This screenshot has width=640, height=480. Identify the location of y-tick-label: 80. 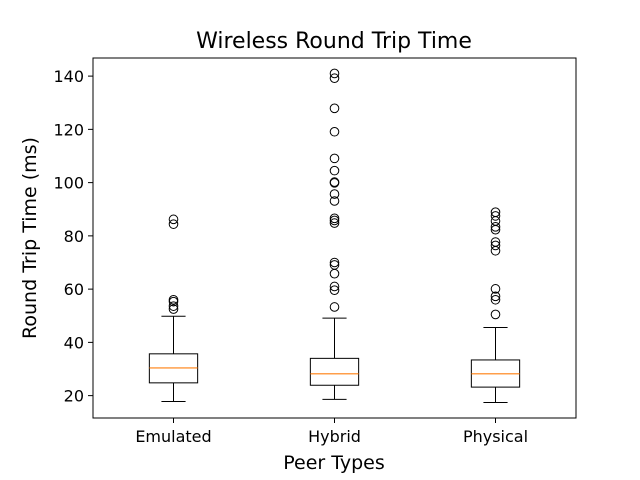
(74, 236).